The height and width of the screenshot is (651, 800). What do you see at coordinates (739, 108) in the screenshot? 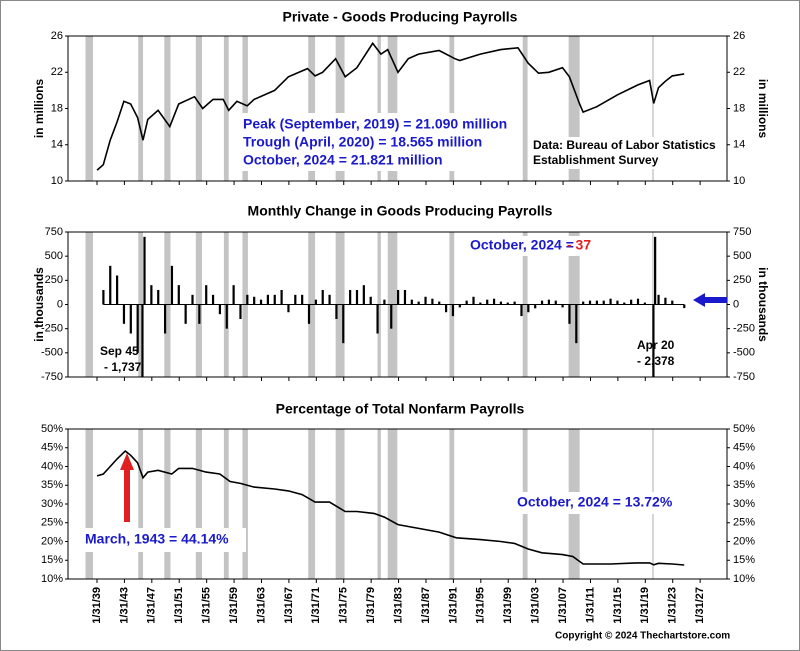
I see `y2-tick-label: 18` at bounding box center [739, 108].